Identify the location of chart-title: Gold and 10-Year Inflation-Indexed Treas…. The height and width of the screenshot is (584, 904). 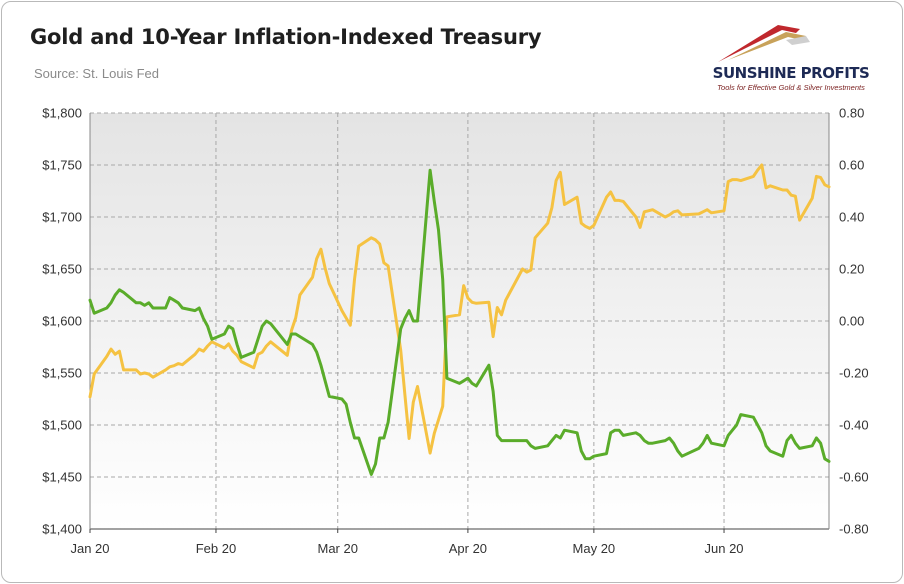
(286, 37).